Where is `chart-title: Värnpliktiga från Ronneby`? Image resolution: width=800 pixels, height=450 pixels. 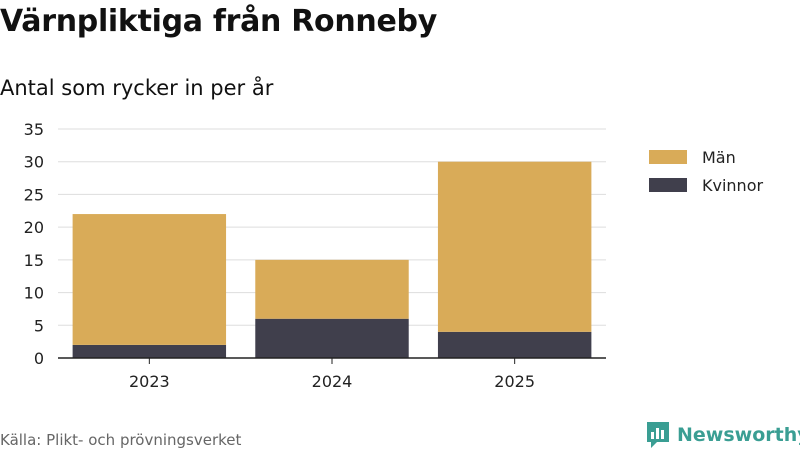
chart-title: Värnpliktiga från Ronneby is located at coordinates (218, 21).